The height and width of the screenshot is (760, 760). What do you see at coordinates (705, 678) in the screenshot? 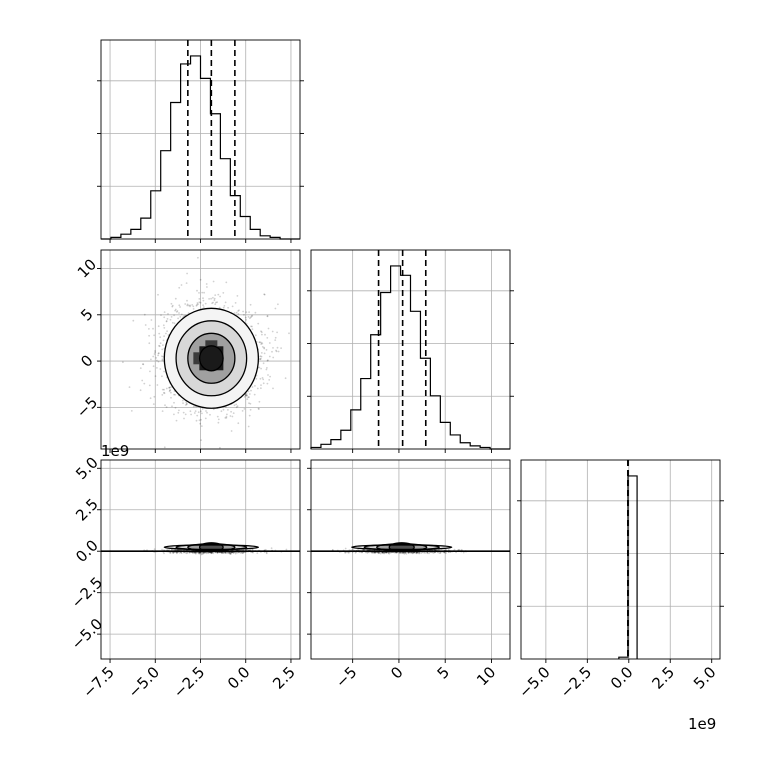
I see `x-tick-label: 5.0` at bounding box center [705, 678].